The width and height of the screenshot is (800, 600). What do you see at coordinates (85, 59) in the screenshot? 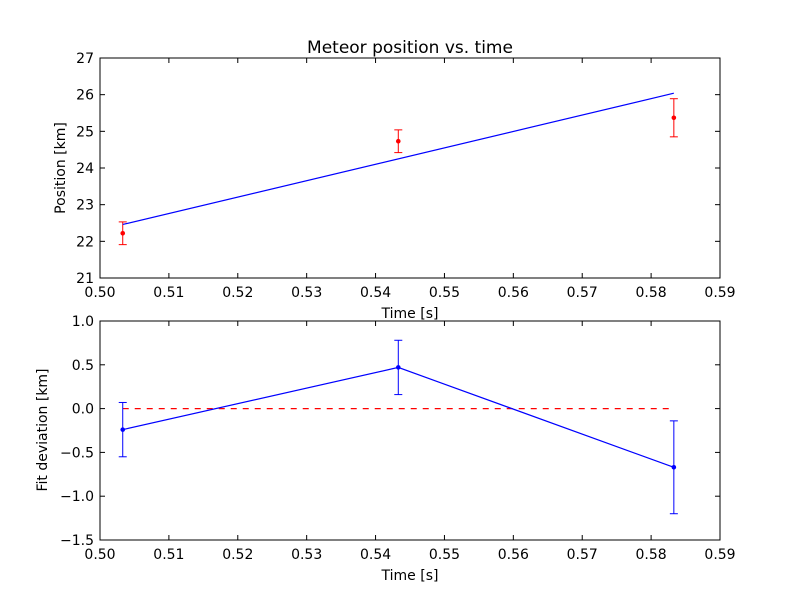
I see `y-tick-label: 27` at bounding box center [85, 59].